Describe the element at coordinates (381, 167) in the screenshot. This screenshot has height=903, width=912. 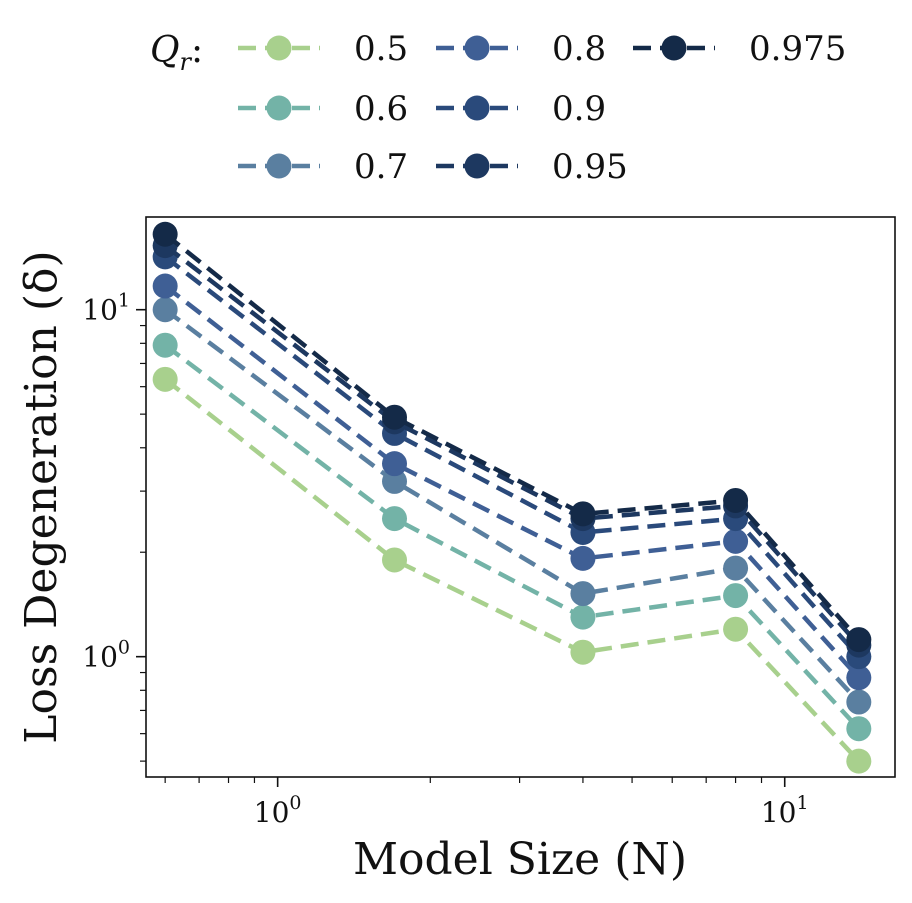
I see `legend-label: 0.7` at that location.